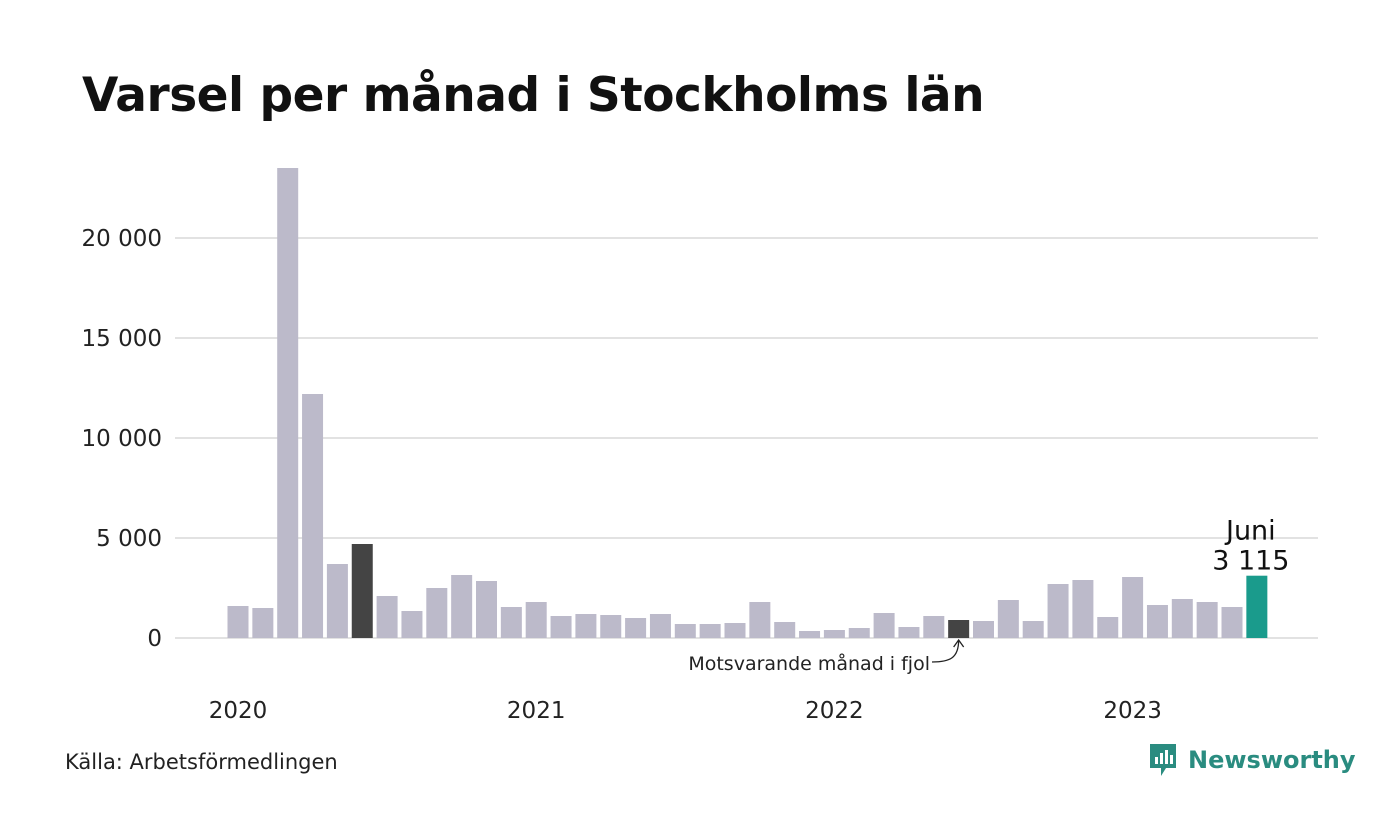 Image resolution: width=1400 pixels, height=840 pixels. Describe the element at coordinates (959, 643) in the screenshot. I see `previous-year-arrowhead` at that location.